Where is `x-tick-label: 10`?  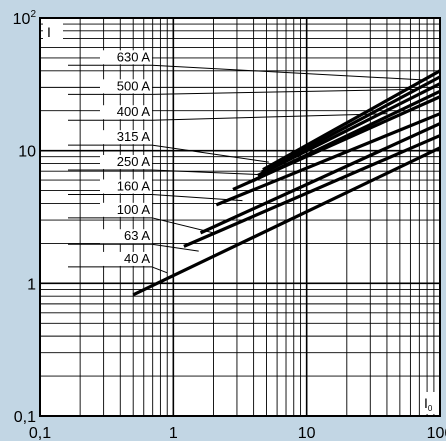 x-tick-label: 10 is located at coordinates (307, 433).